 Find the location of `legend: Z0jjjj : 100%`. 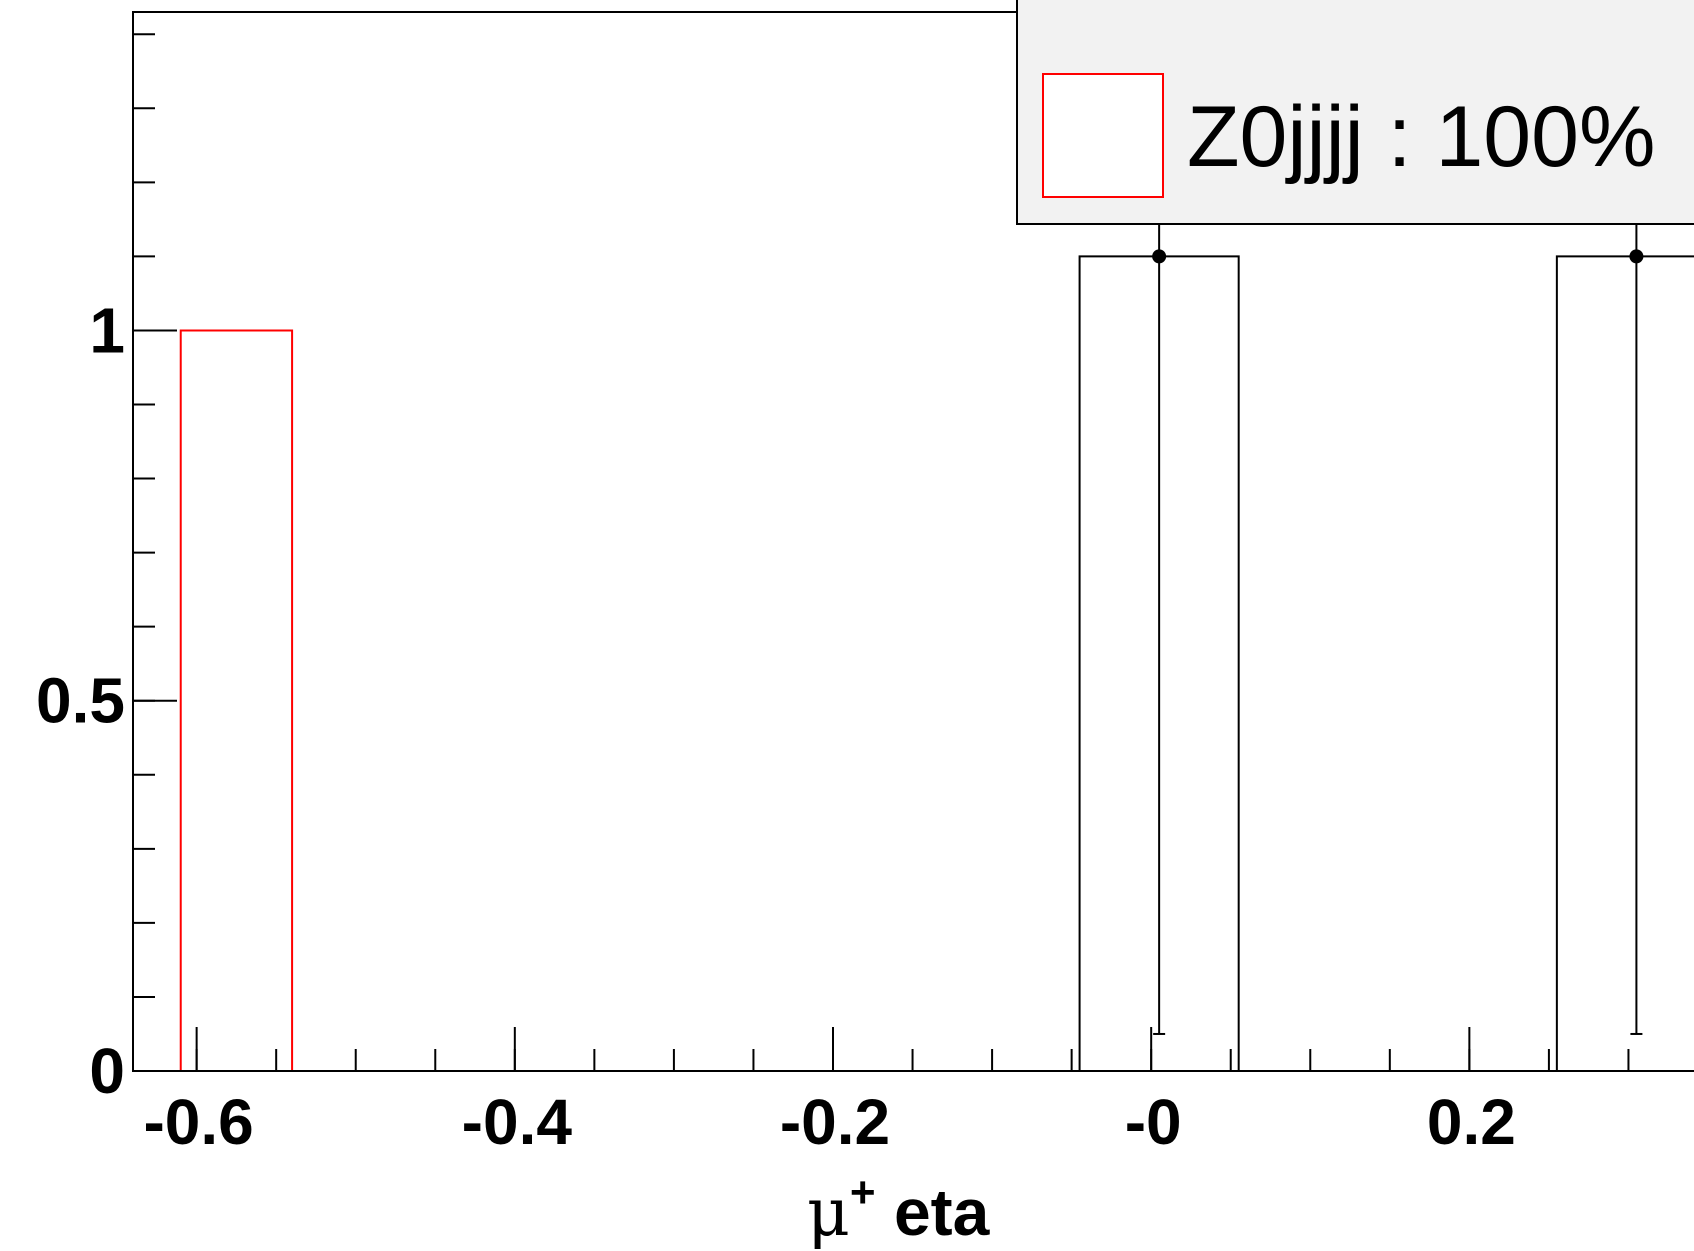

legend: Z0jjjj : 100% is located at coordinates (1355, 112).